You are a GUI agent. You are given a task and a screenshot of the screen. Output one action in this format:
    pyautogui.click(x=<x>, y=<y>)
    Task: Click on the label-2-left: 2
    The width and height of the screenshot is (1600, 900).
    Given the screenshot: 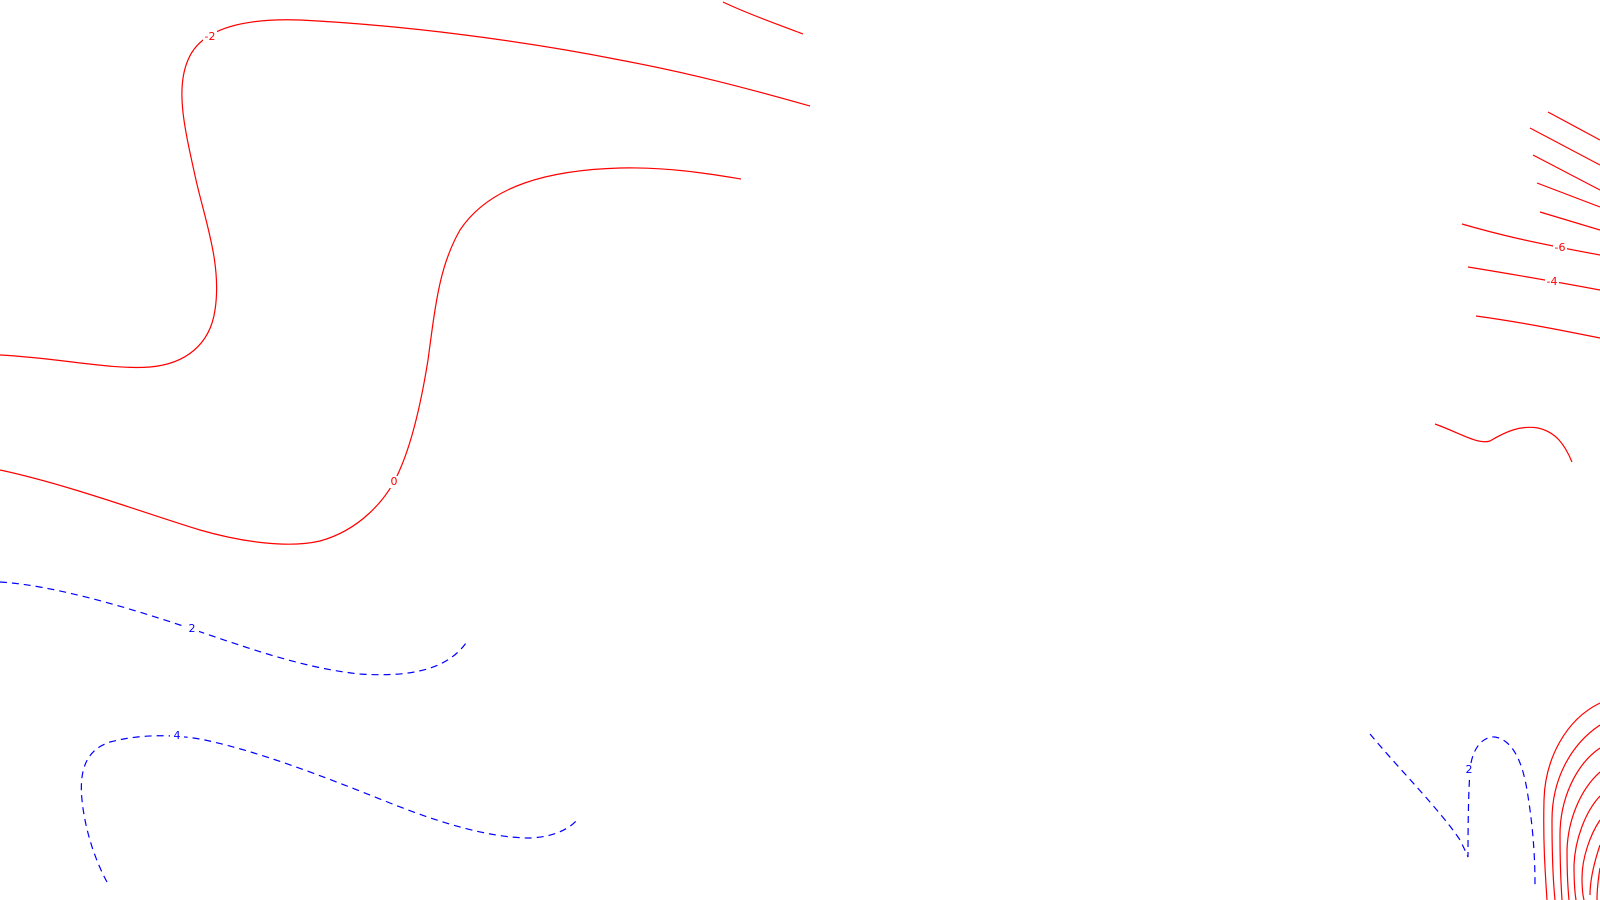 What is the action you would take?
    pyautogui.click(x=192, y=628)
    